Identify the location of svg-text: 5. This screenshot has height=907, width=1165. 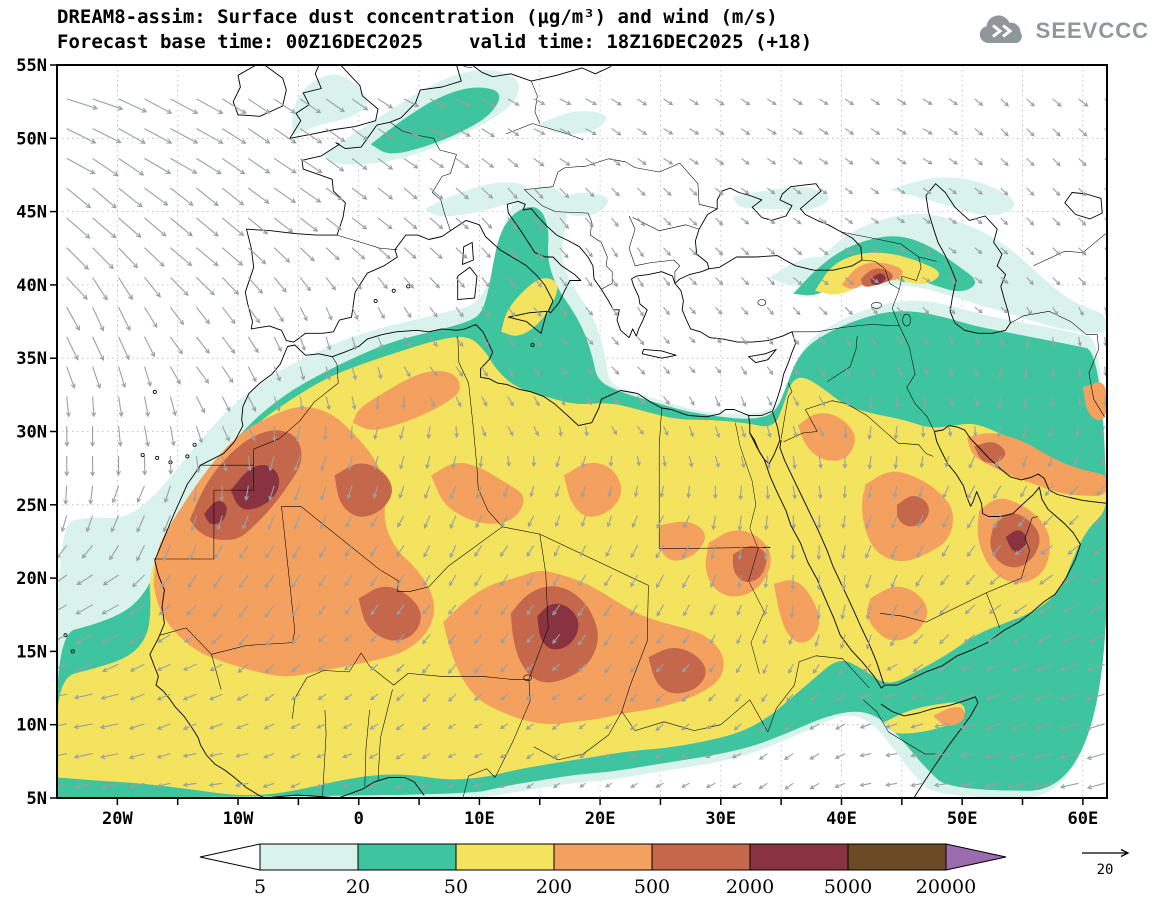
(260, 887).